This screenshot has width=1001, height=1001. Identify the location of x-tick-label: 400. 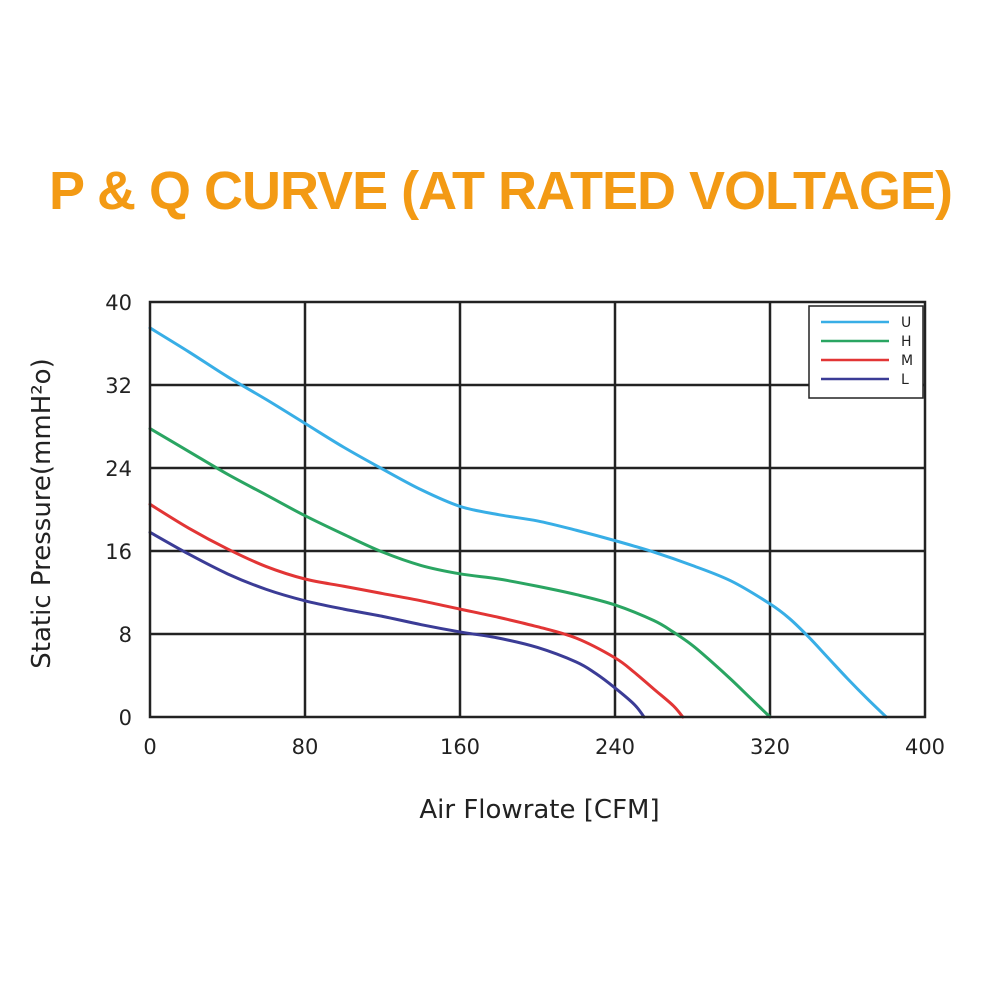
(925, 747).